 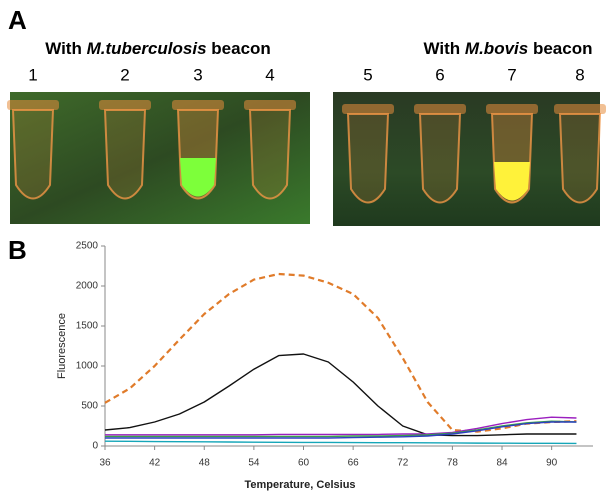 What do you see at coordinates (124, 74) in the screenshot?
I see `tube-label: 2` at bounding box center [124, 74].